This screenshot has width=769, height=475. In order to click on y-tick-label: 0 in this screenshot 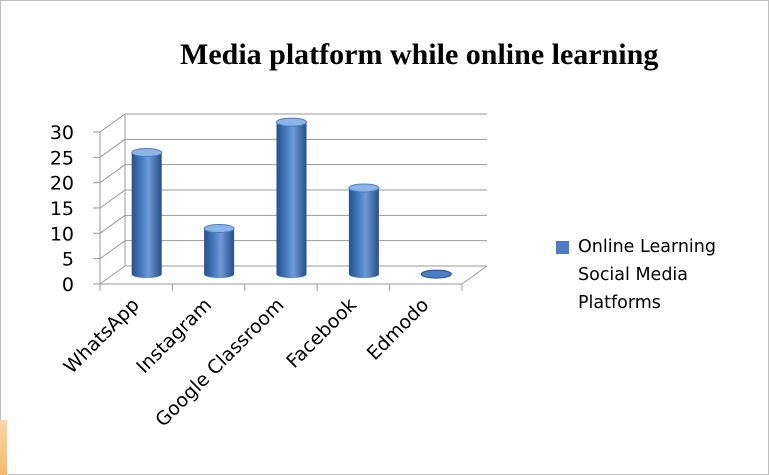, I will do `click(68, 285)`.